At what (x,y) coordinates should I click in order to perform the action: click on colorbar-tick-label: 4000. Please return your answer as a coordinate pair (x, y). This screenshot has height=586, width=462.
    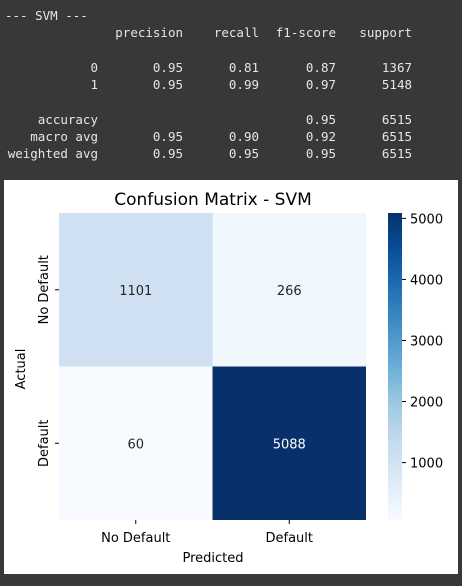
    Looking at the image, I should click on (426, 280).